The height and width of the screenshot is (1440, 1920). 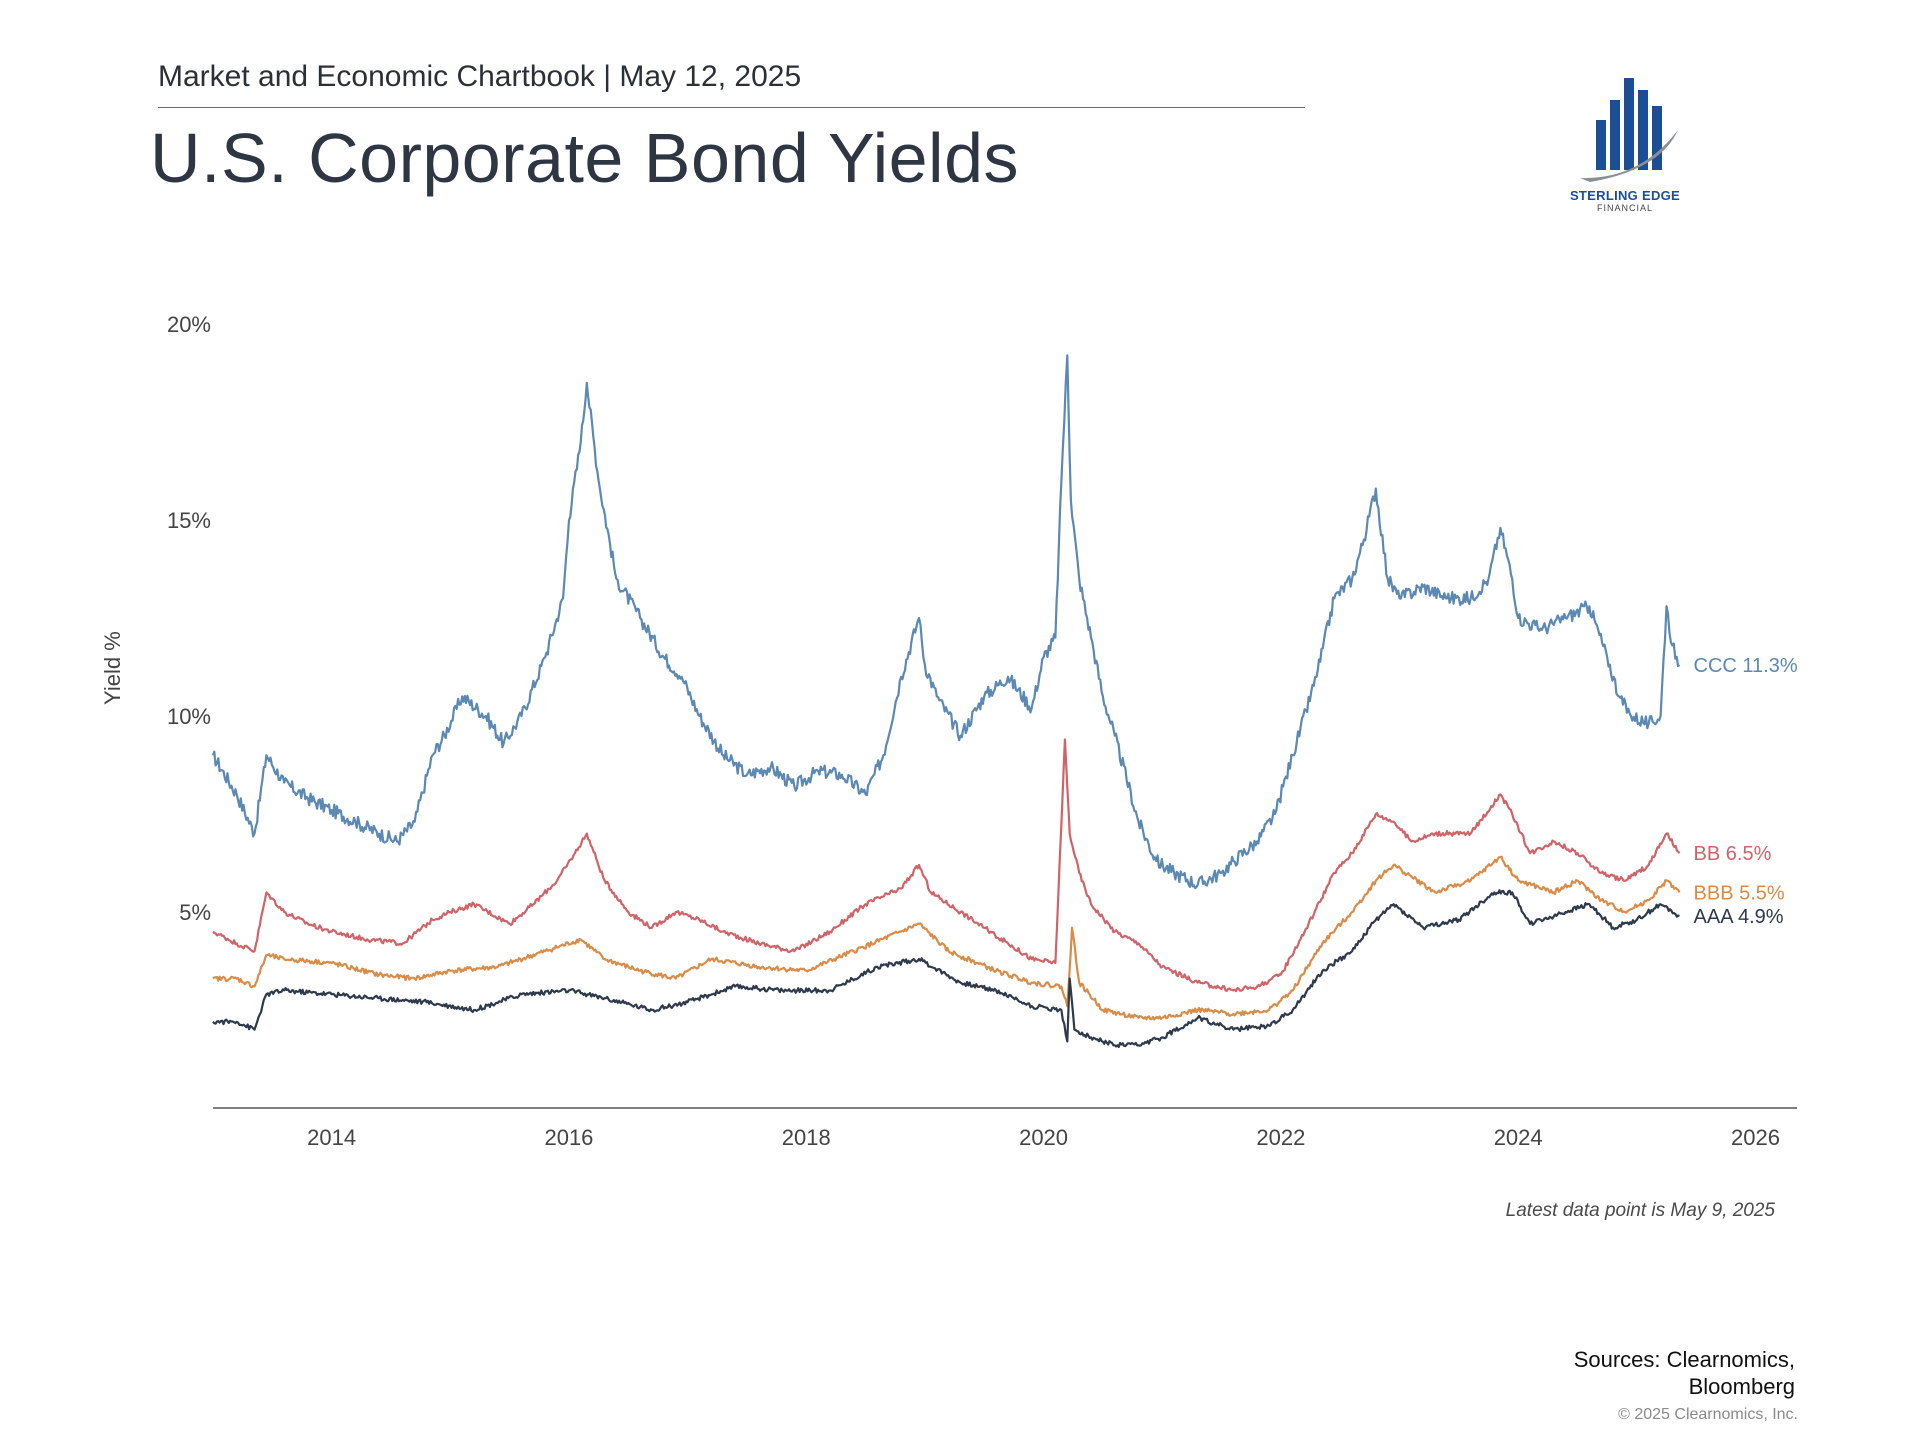 What do you see at coordinates (731, 107) in the screenshot?
I see `header-divider` at bounding box center [731, 107].